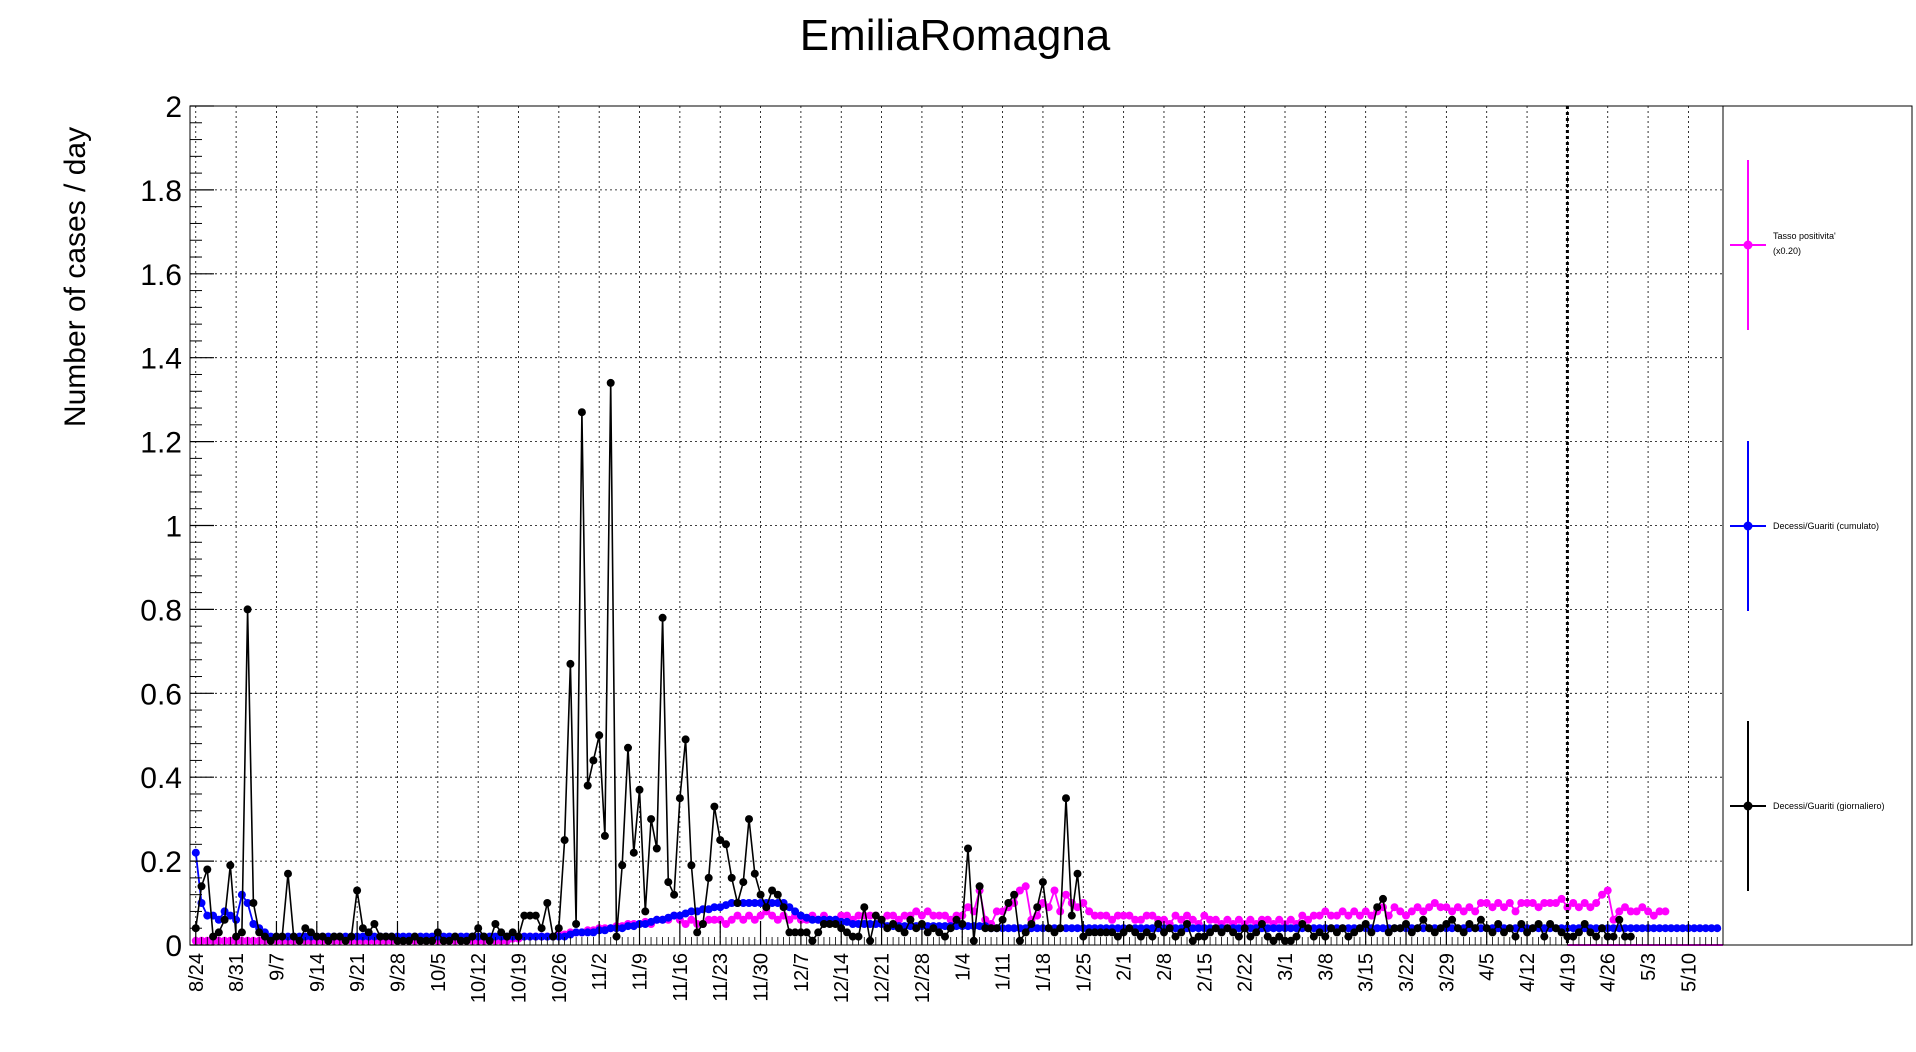  Describe the element at coordinates (1748, 526) in the screenshot. I see `legend-marker` at that location.